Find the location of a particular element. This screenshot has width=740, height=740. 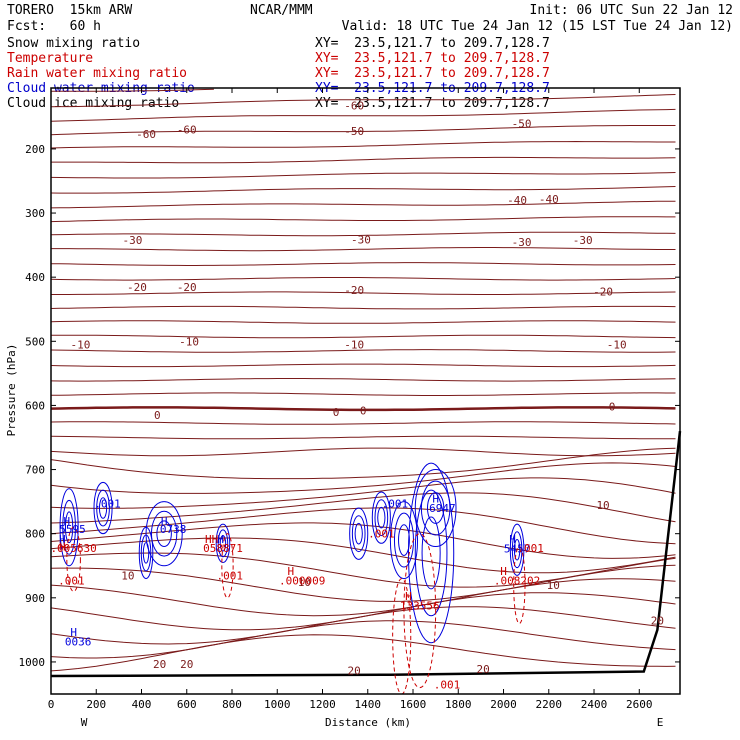

cloud-water-label-12: H is located at coordinates (512, 539).